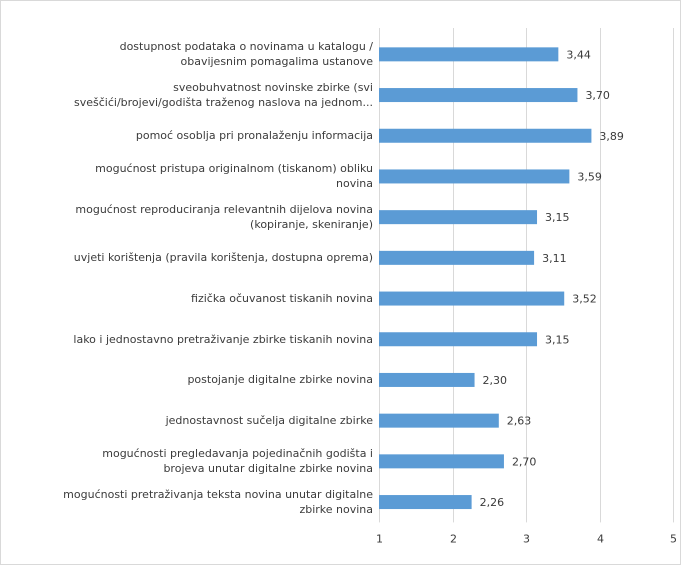 This screenshot has height=565, width=681. What do you see at coordinates (589, 176) in the screenshot?
I see `data-label: 3,59` at bounding box center [589, 176].